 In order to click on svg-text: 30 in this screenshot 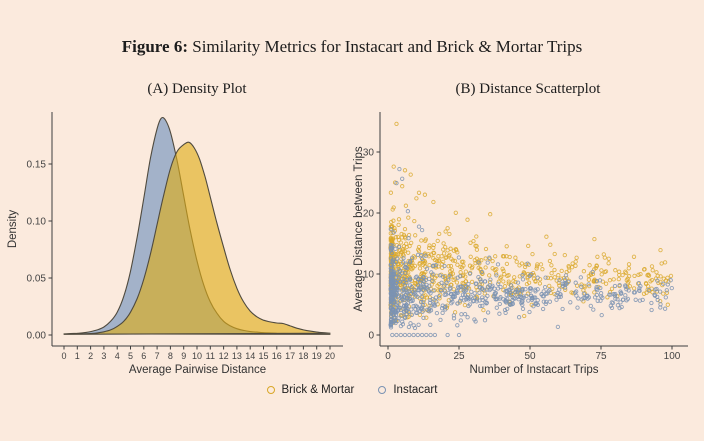, I will do `click(369, 153)`.